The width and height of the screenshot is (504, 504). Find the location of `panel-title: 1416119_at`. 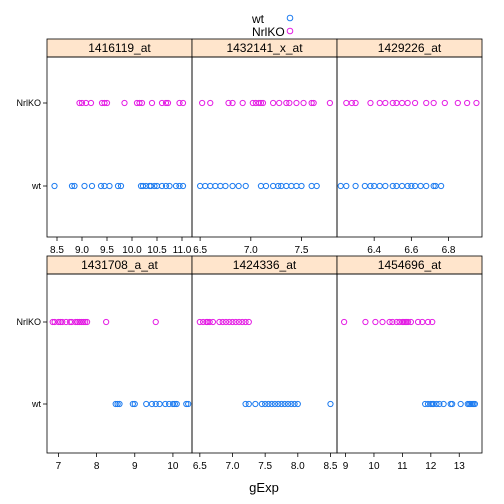

panel-title: 1416119_at is located at coordinates (119, 48).